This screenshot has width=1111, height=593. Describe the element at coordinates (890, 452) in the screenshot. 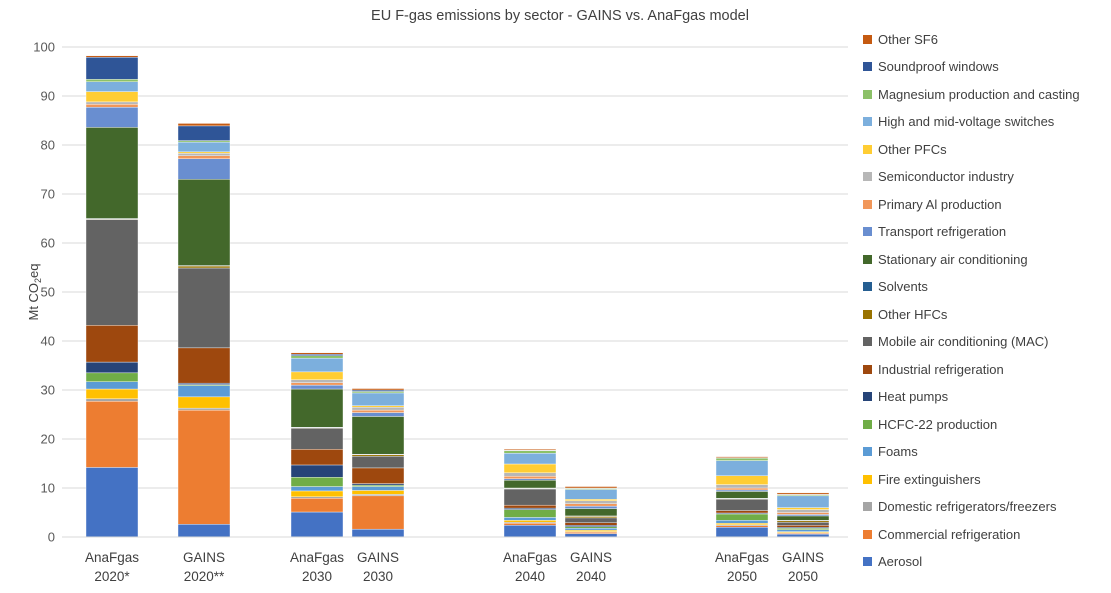

I see `legend-item: Foams` at that location.